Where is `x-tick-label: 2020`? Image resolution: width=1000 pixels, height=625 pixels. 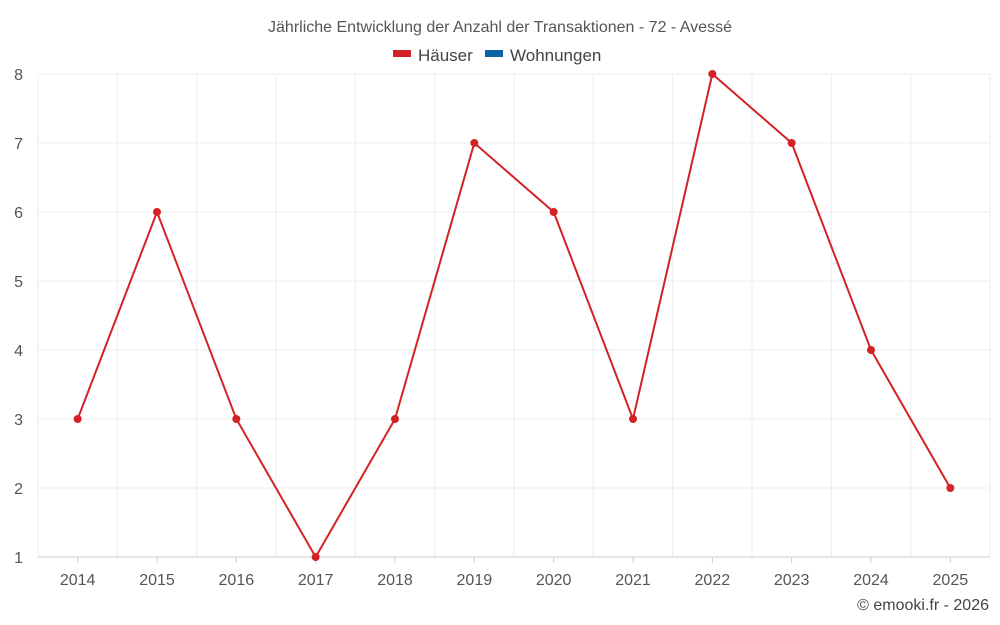 x-tick-label: 2020 is located at coordinates (554, 580).